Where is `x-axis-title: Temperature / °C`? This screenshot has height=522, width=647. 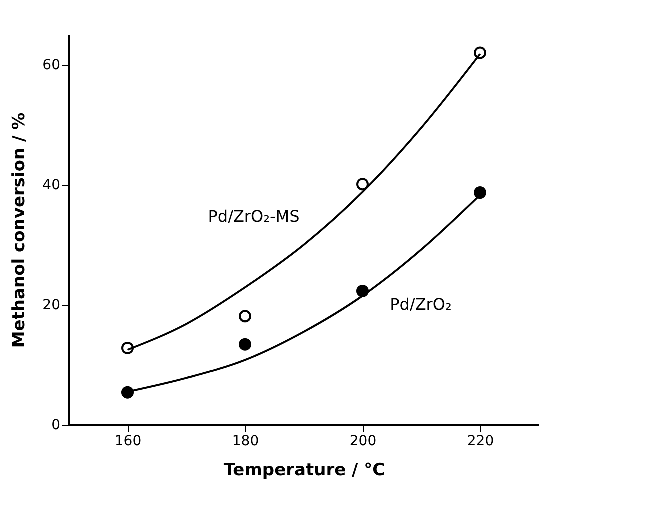
x-axis-title: Temperature / °C is located at coordinates (305, 470).